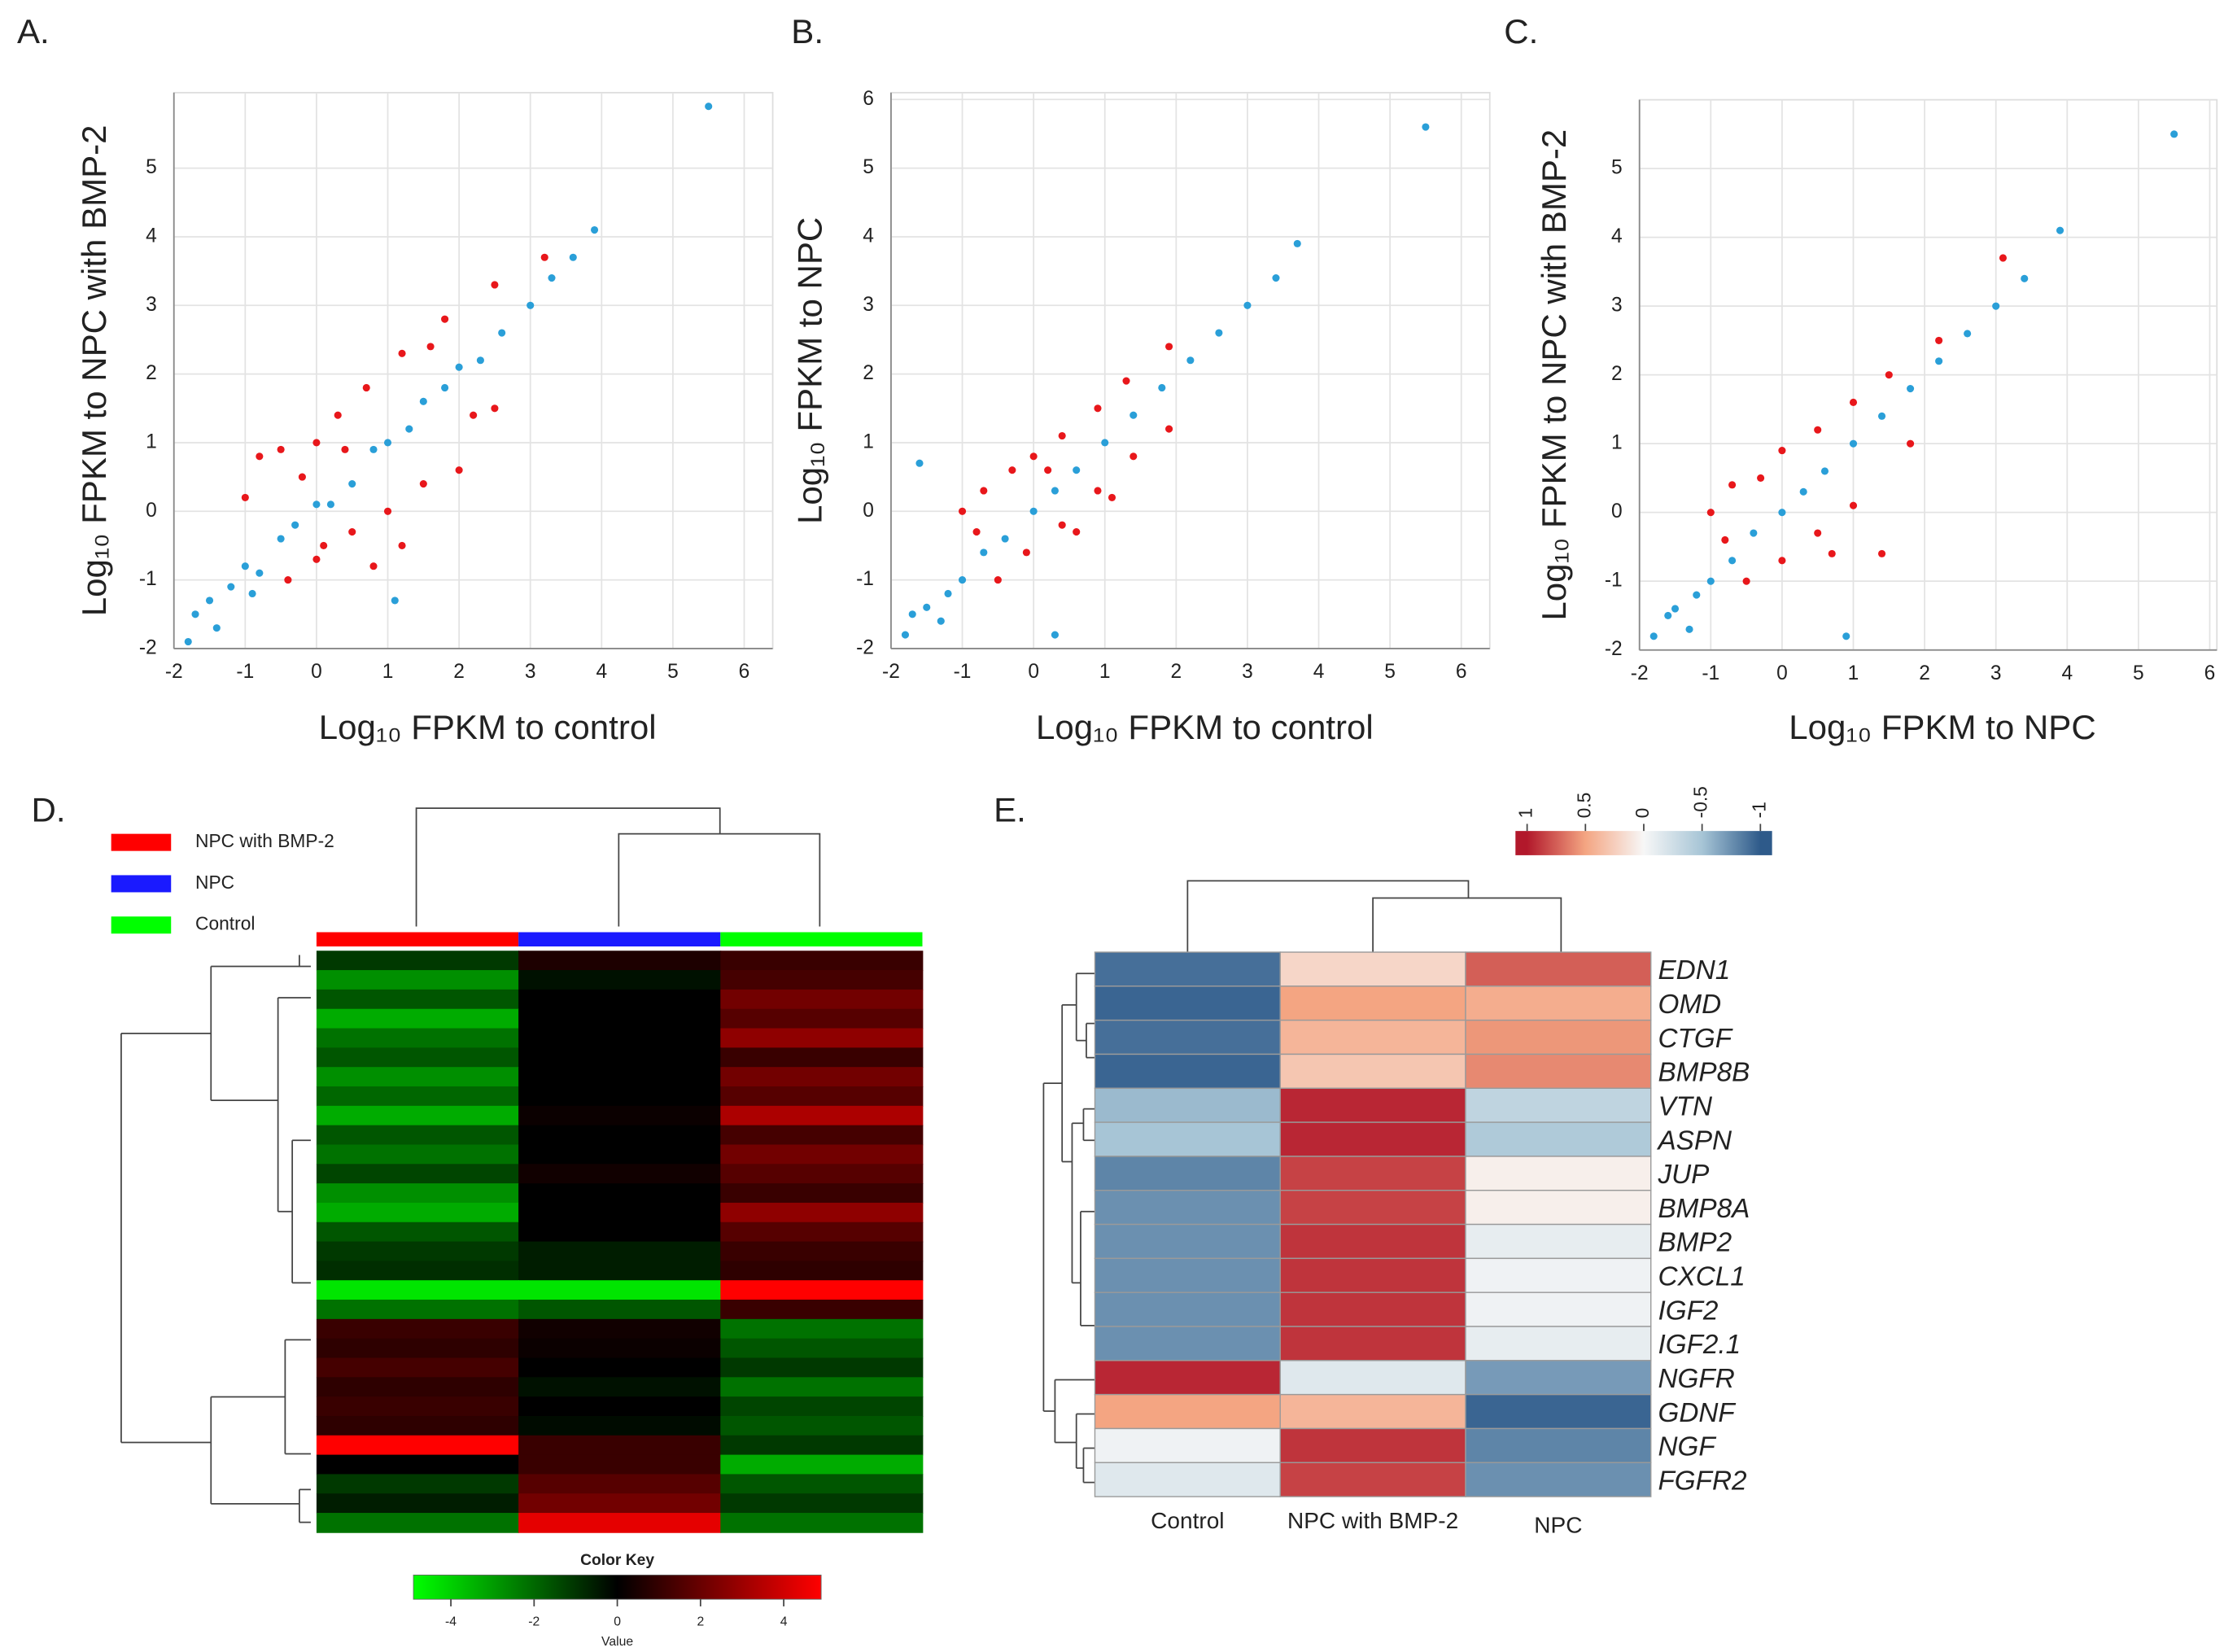  What do you see at coordinates (821, 939) in the screenshot?
I see `column-color-bar` at bounding box center [821, 939].